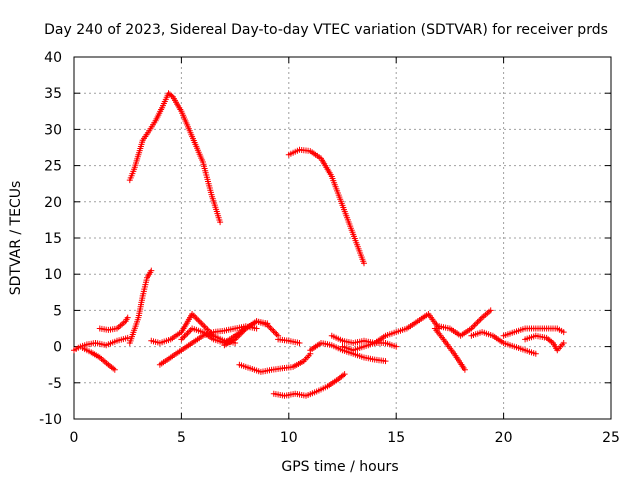 Image resolution: width=640 pixels, height=480 pixels. Describe the element at coordinates (50, 420) in the screenshot. I see `y-tick-label: -10` at that location.